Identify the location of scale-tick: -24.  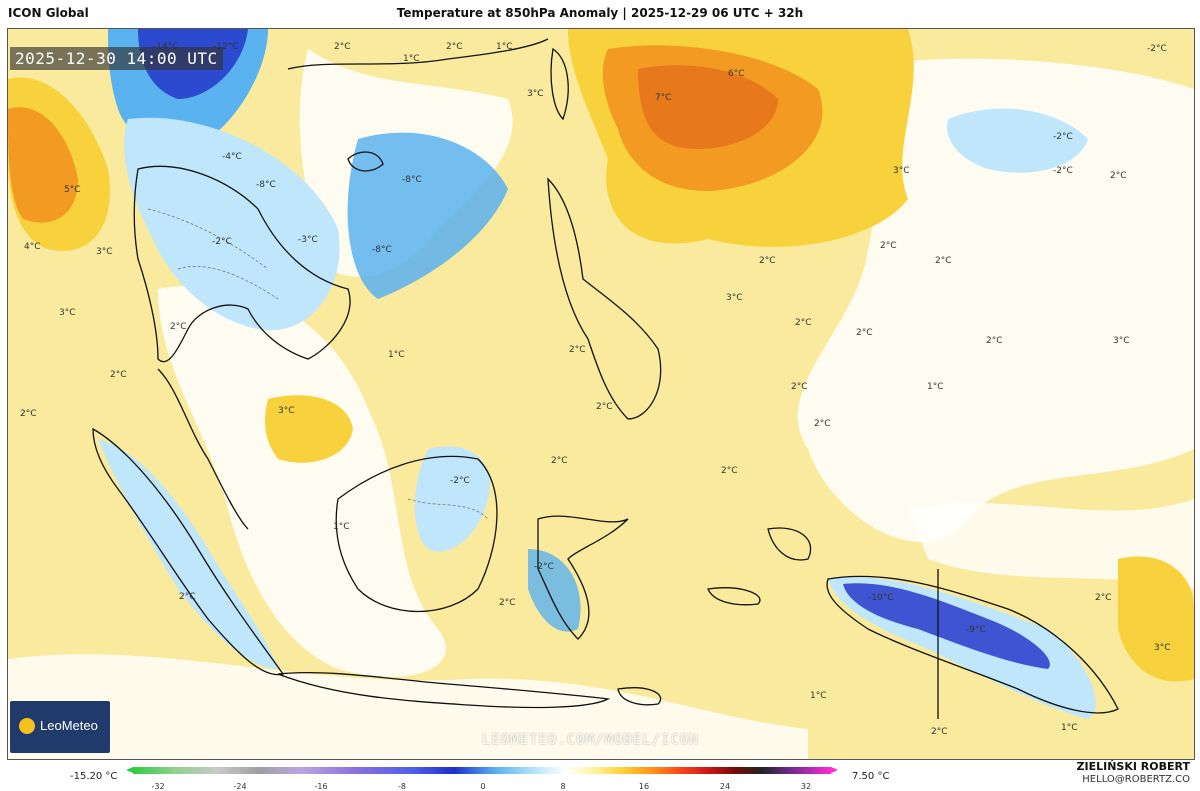
(240, 786).